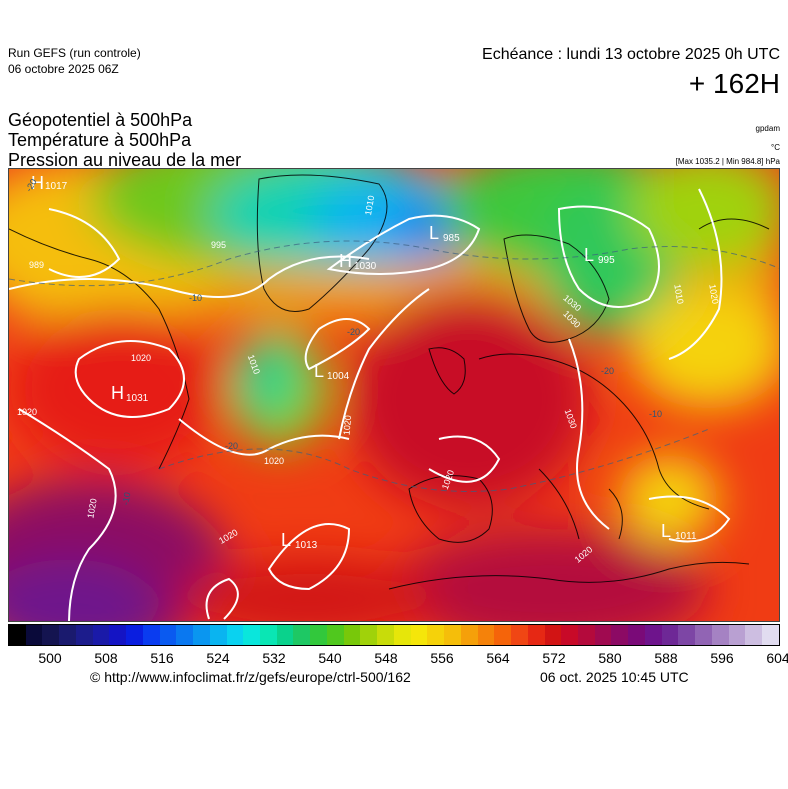 This screenshot has height=789, width=788. I want to click on generated-date: 06 oct. 2025 10:45 UTC, so click(614, 677).